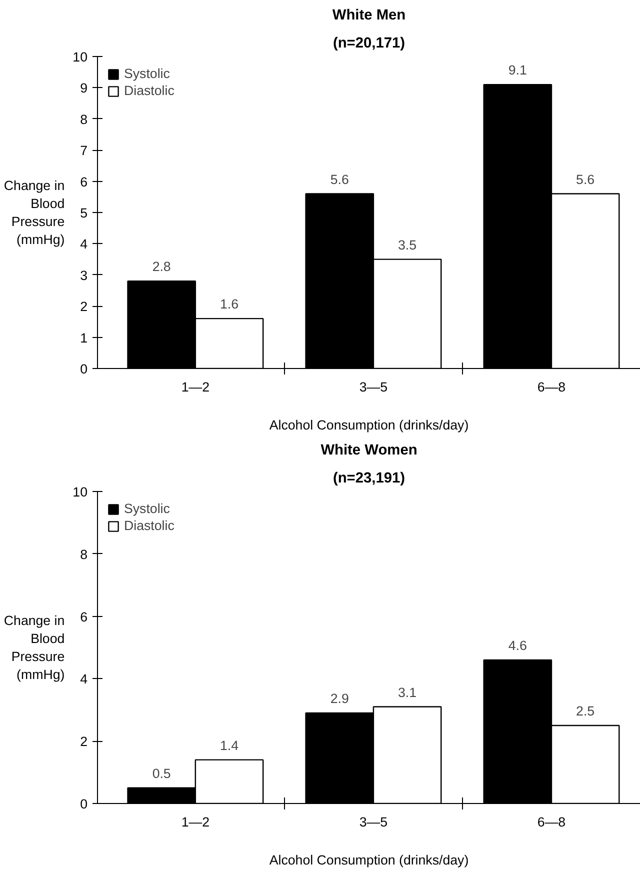  I want to click on y-tick-label: 1, so click(84, 338).